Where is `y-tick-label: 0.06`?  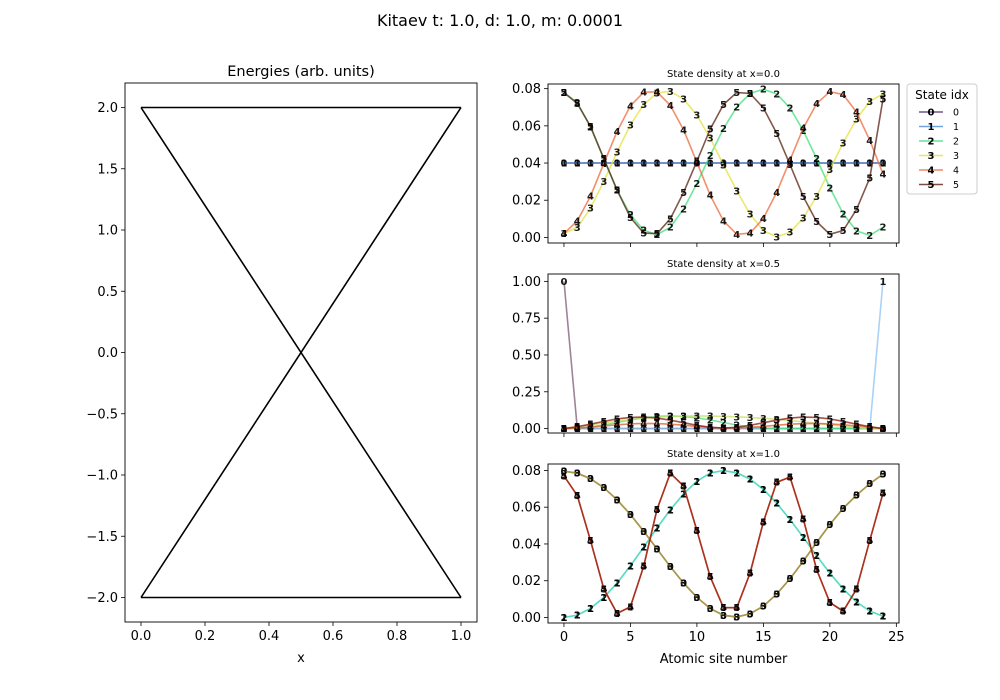
y-tick-label: 0.06 is located at coordinates (526, 126).